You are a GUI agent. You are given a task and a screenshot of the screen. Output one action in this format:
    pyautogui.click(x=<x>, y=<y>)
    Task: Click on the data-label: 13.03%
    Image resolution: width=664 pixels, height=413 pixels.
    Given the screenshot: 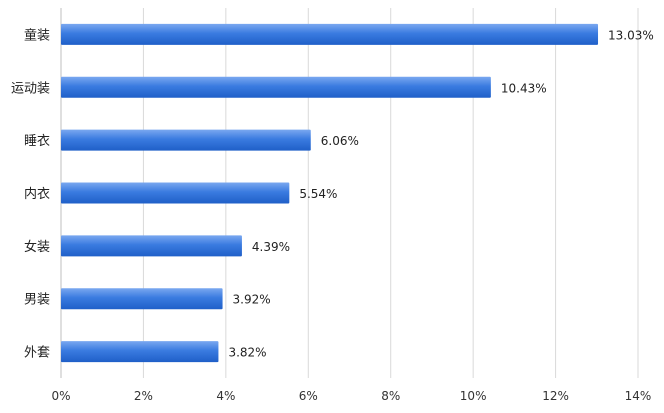 What is the action you would take?
    pyautogui.click(x=631, y=35)
    